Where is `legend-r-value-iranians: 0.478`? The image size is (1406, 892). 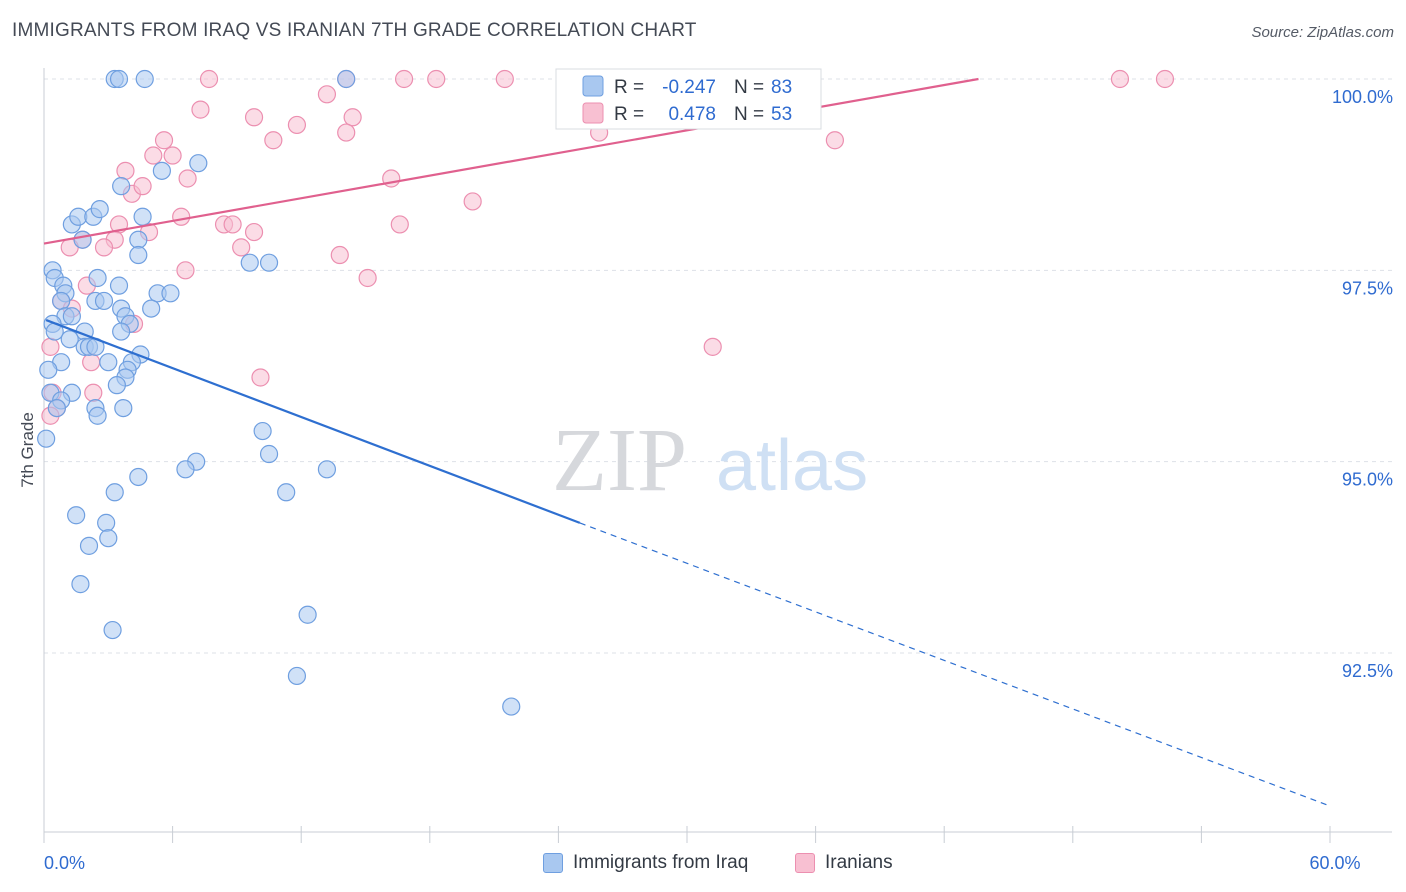 legend-r-value-iranians: 0.478 is located at coordinates (692, 114).